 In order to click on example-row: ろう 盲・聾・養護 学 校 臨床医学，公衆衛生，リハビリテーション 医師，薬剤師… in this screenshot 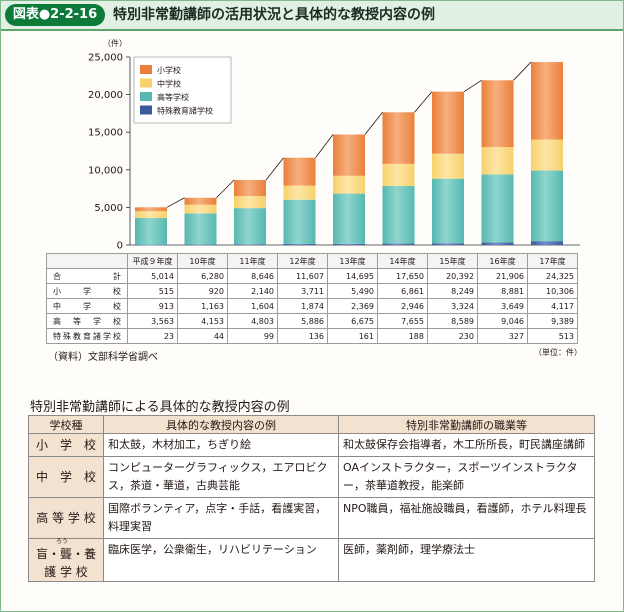, I will do `click(311, 560)`.